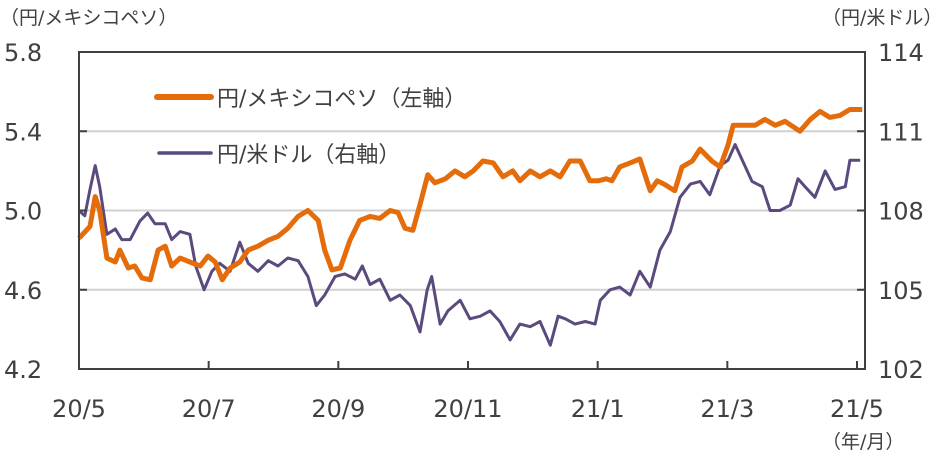  Describe the element at coordinates (901, 53) in the screenshot. I see `right-tick-label: 114` at that location.